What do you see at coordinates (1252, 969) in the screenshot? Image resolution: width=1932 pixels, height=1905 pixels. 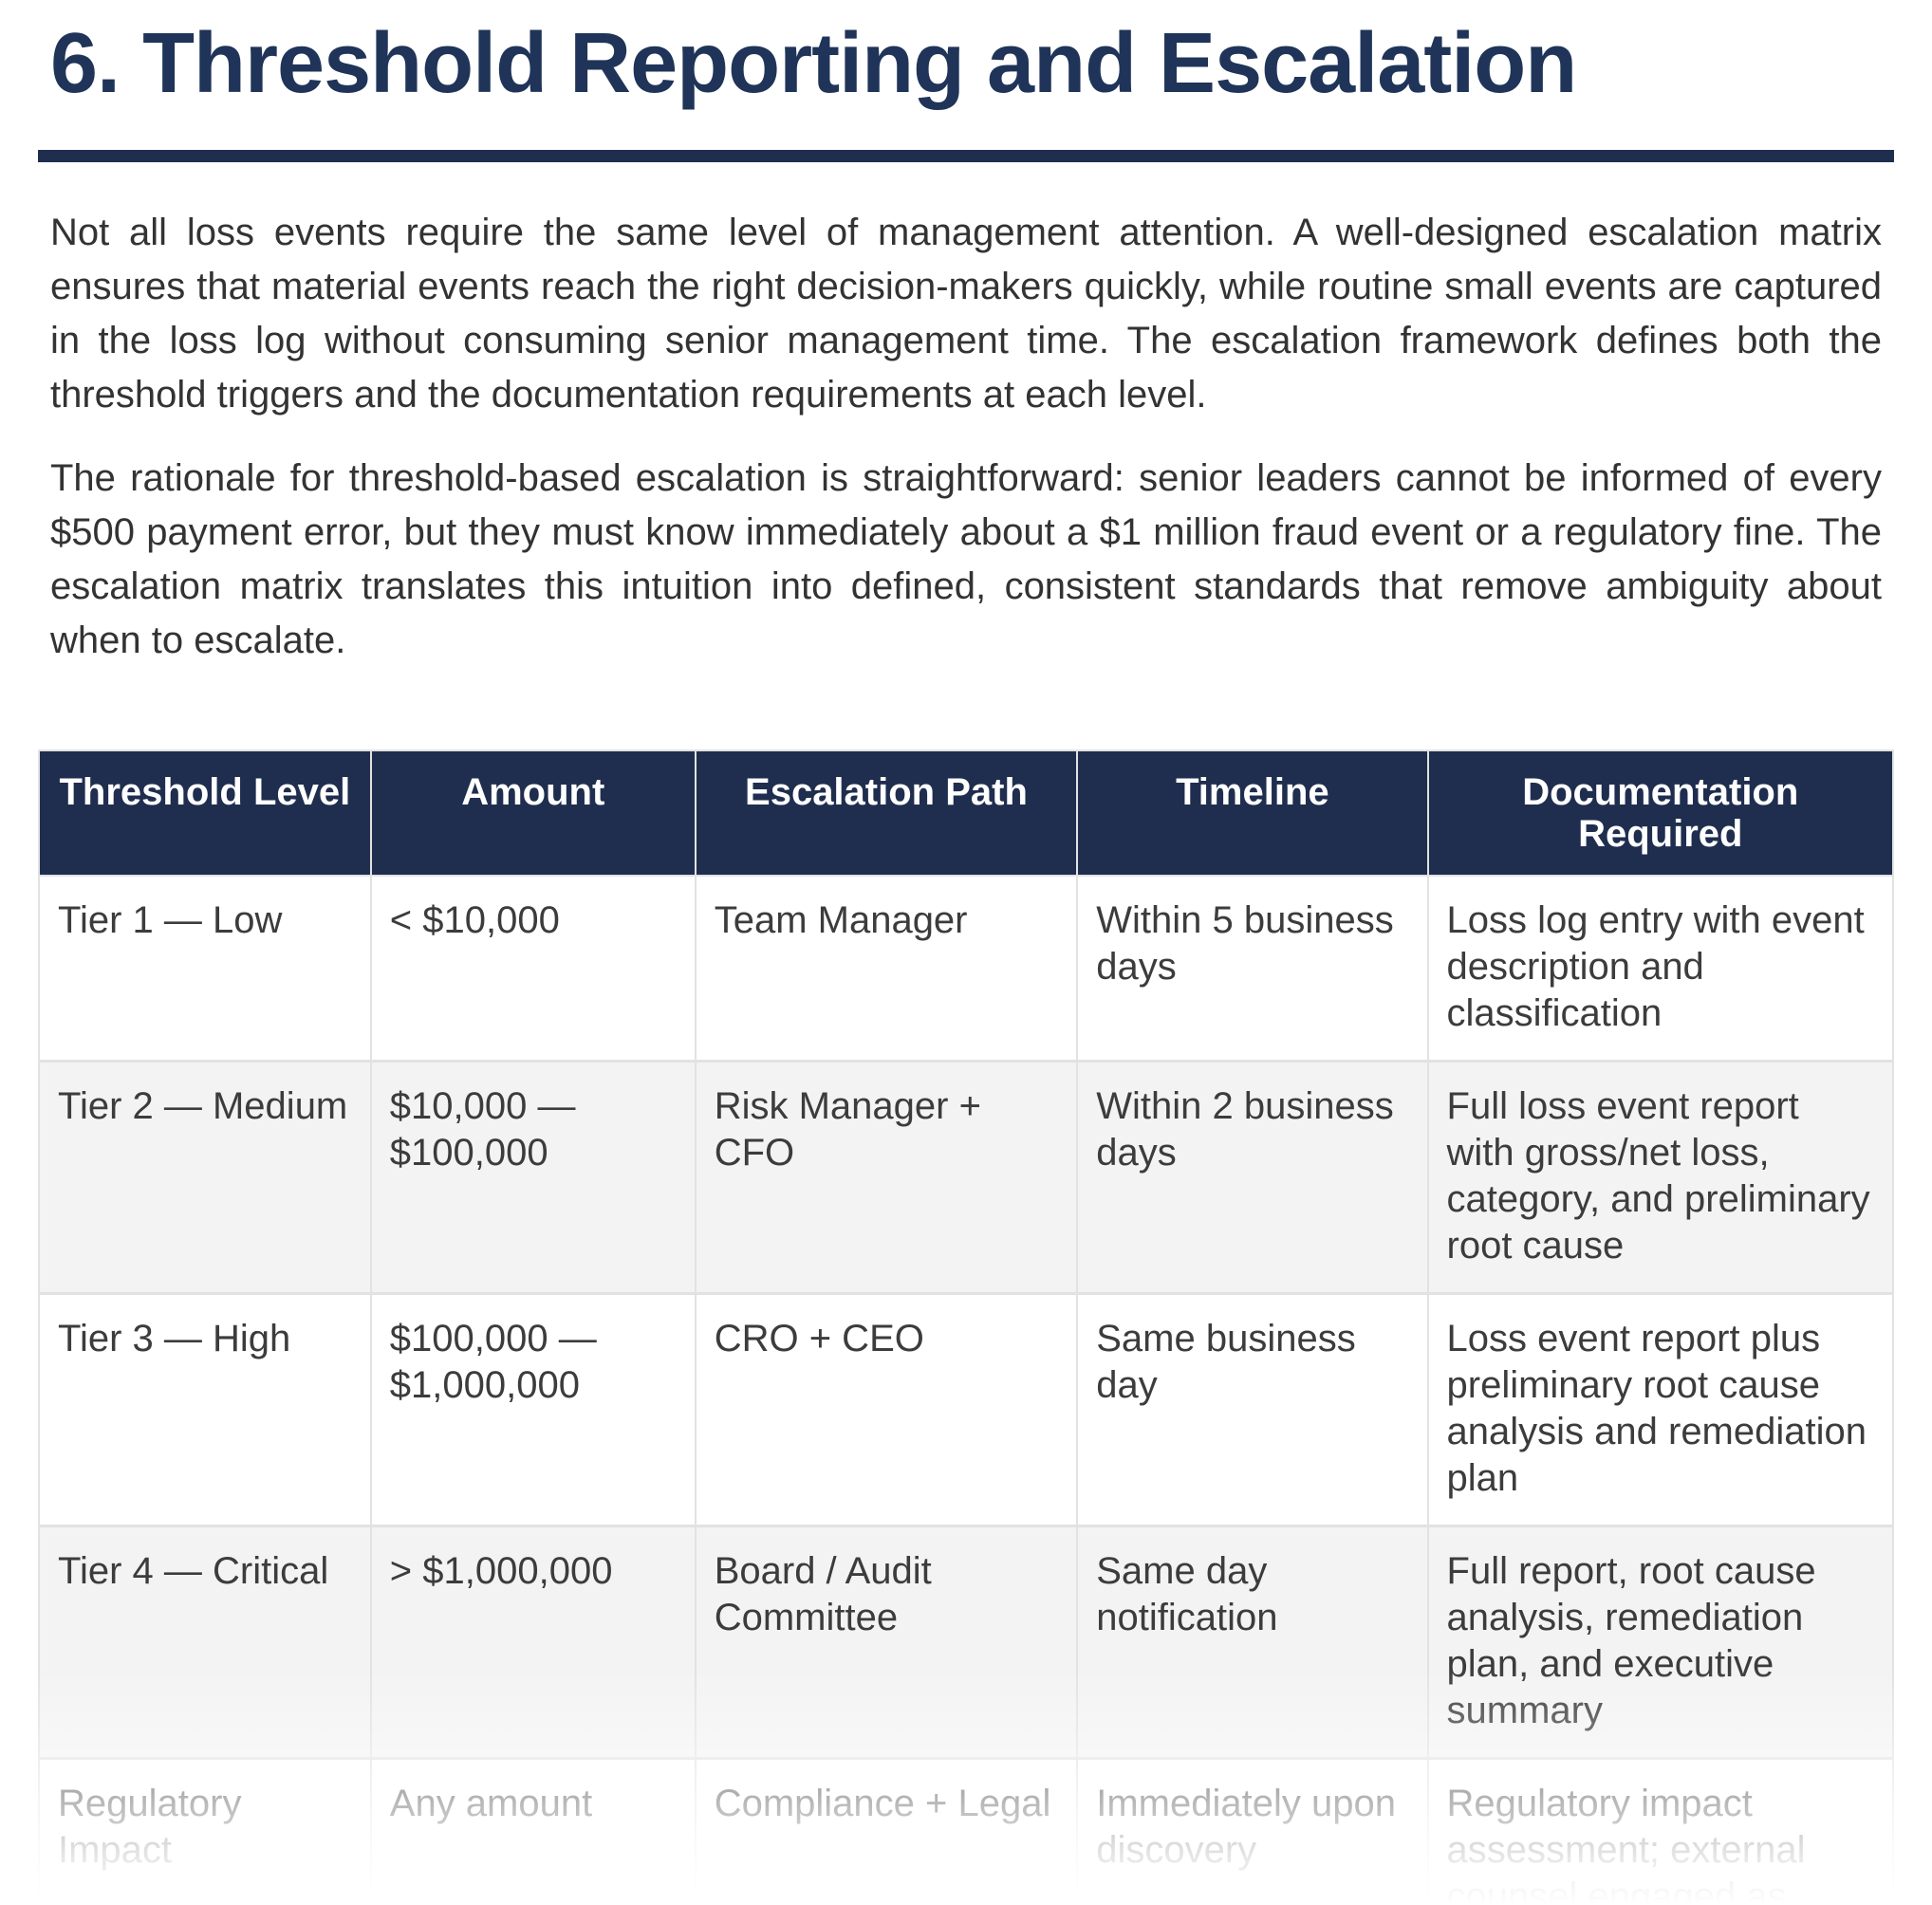 I see `cell-timeline: Within 5 business days` at bounding box center [1252, 969].